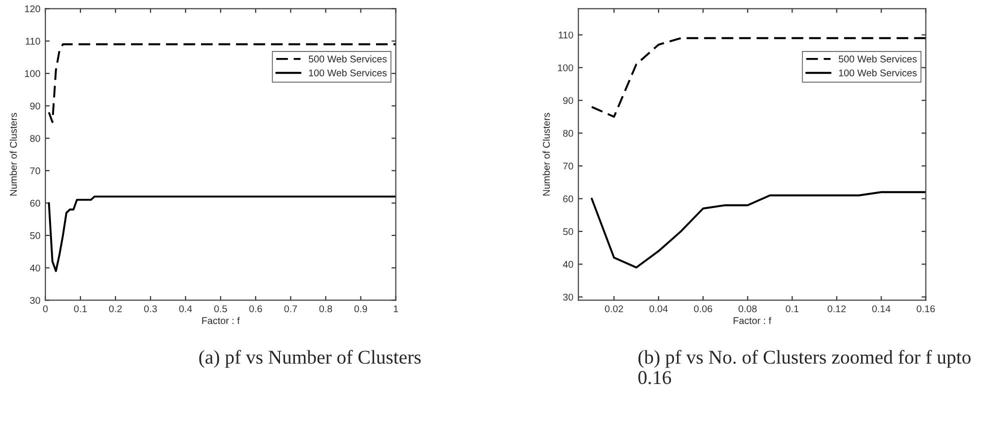 The width and height of the screenshot is (987, 432). I want to click on x-tick-label: 0.3, so click(150, 308).